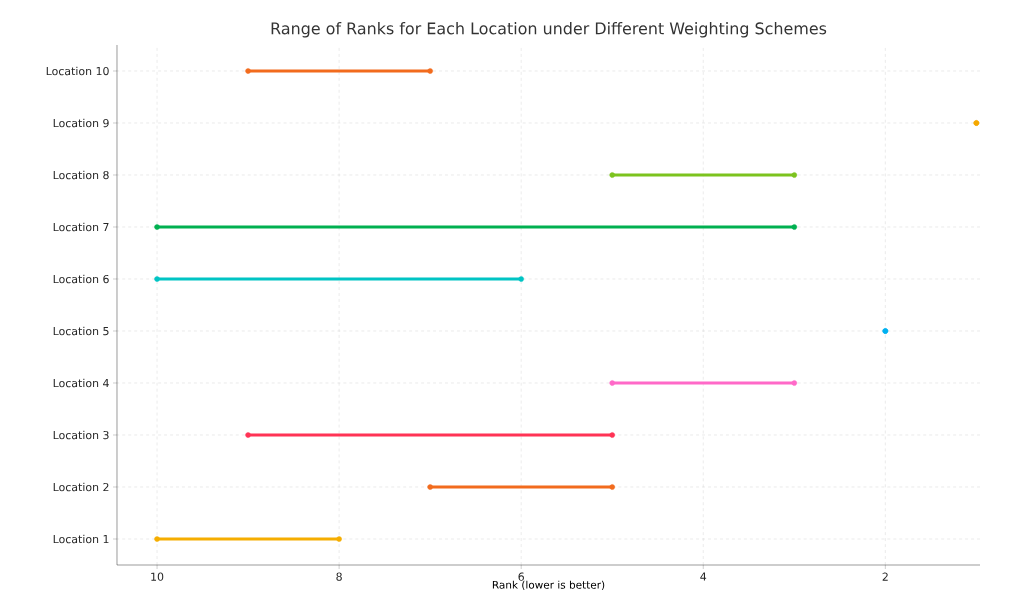  I want to click on chart-title: Range of Ranks for Each Location under Different Weighting Schemes, so click(549, 30).